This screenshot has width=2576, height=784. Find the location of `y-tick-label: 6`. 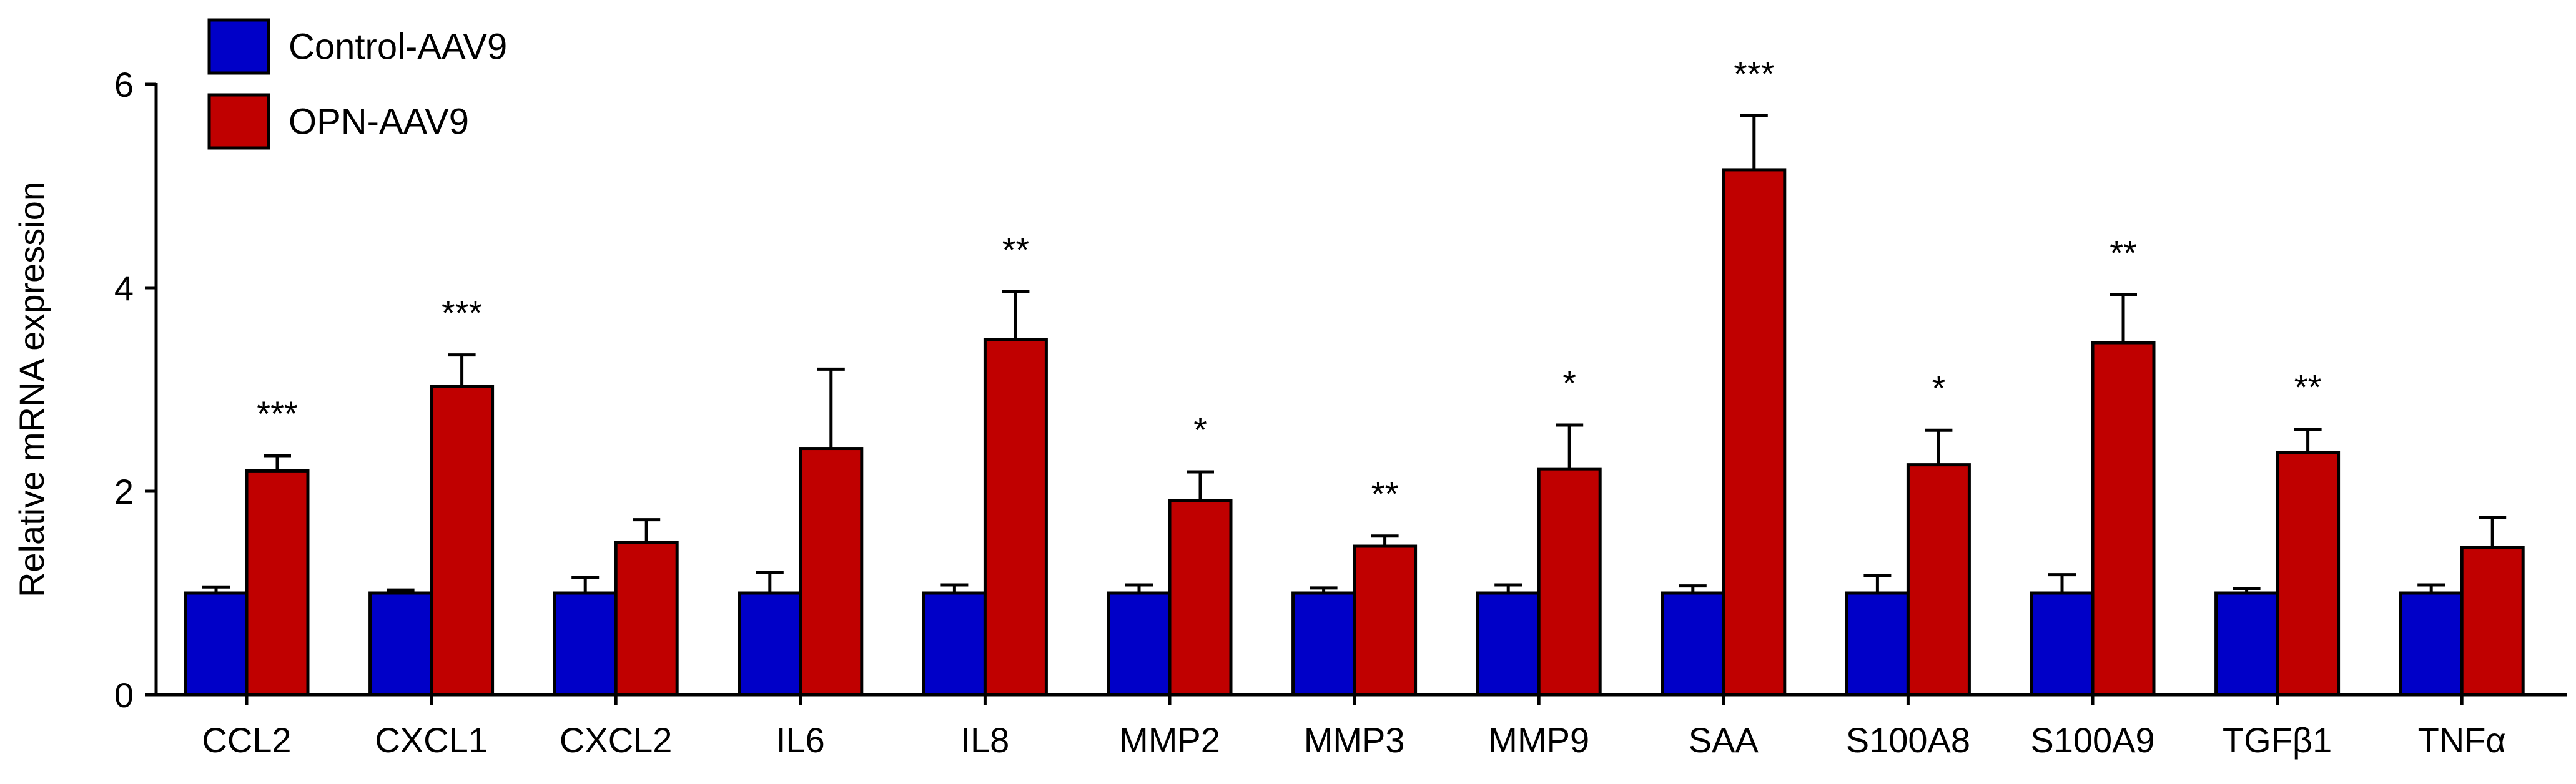

y-tick-label: 6 is located at coordinates (124, 84).